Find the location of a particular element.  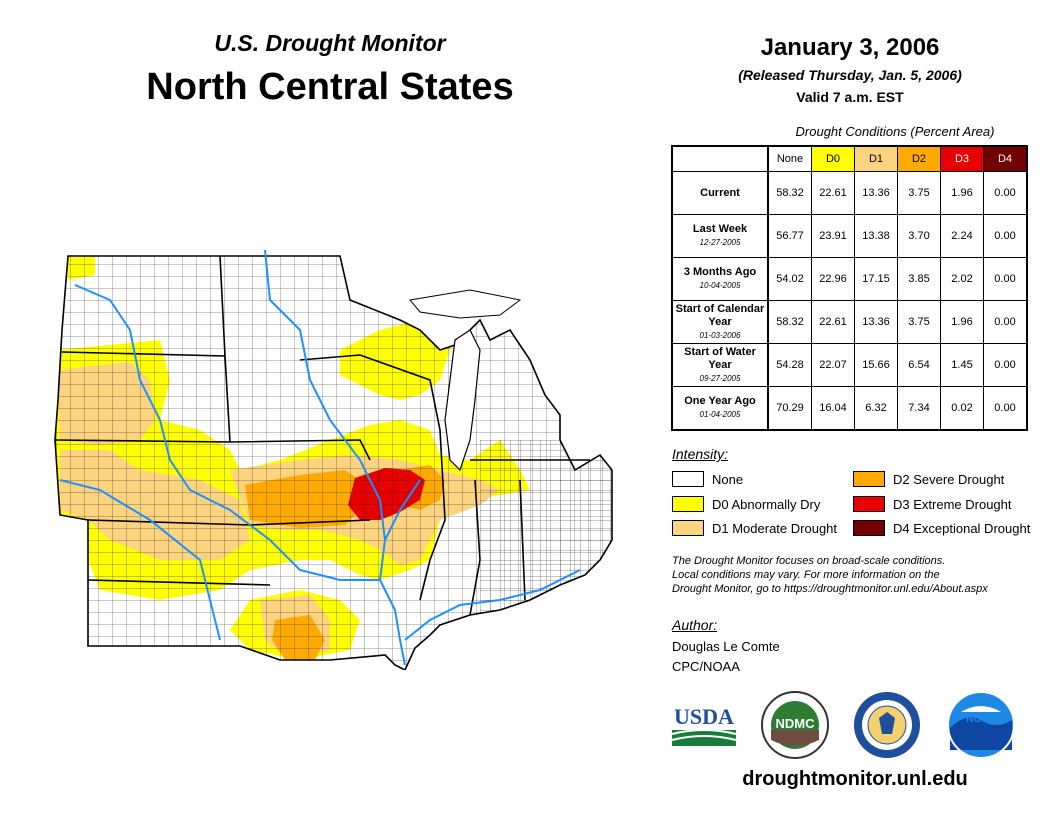

legend-item-d4: D4 Exceptional Drought is located at coordinates (941, 528).